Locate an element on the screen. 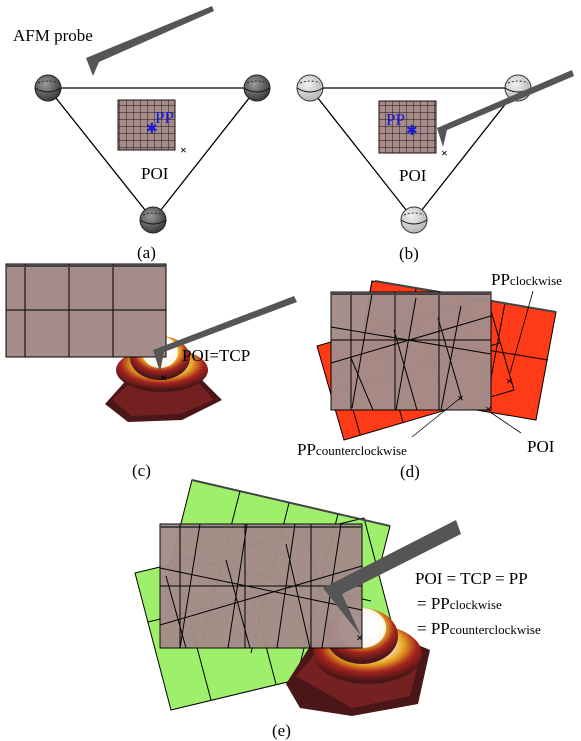 The image size is (581, 741). pp-clockwise-marker: × is located at coordinates (509, 381).